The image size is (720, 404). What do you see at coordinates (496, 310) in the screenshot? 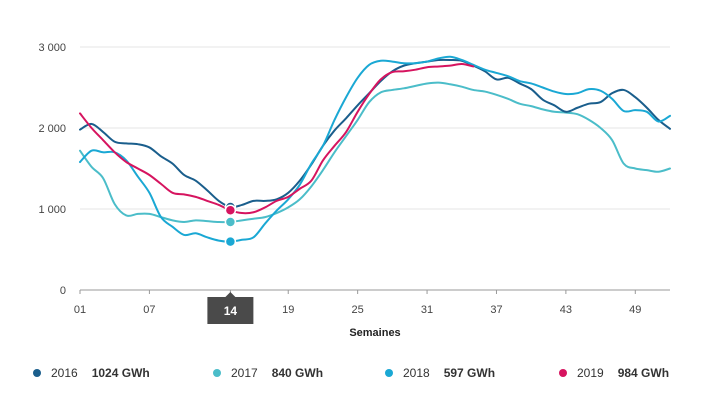
I see `x-tick-label: 37` at bounding box center [496, 310].